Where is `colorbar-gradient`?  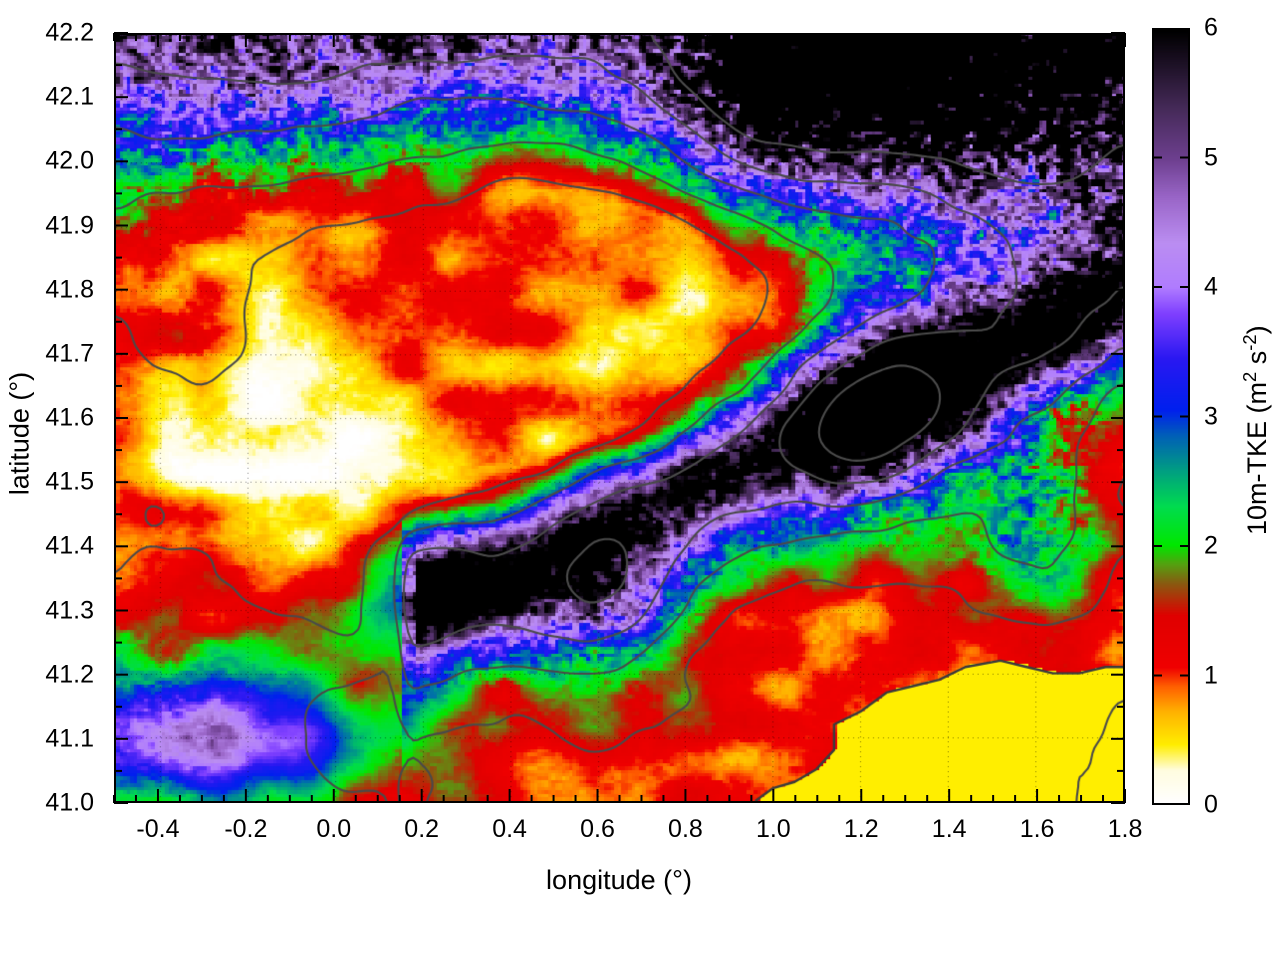
colorbar-gradient is located at coordinates (1171, 416).